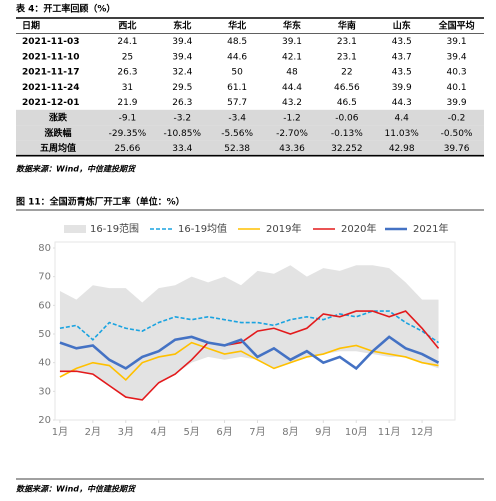  What do you see at coordinates (346, 73) in the screenshot?
I see `table-cell: 22` at bounding box center [346, 73].